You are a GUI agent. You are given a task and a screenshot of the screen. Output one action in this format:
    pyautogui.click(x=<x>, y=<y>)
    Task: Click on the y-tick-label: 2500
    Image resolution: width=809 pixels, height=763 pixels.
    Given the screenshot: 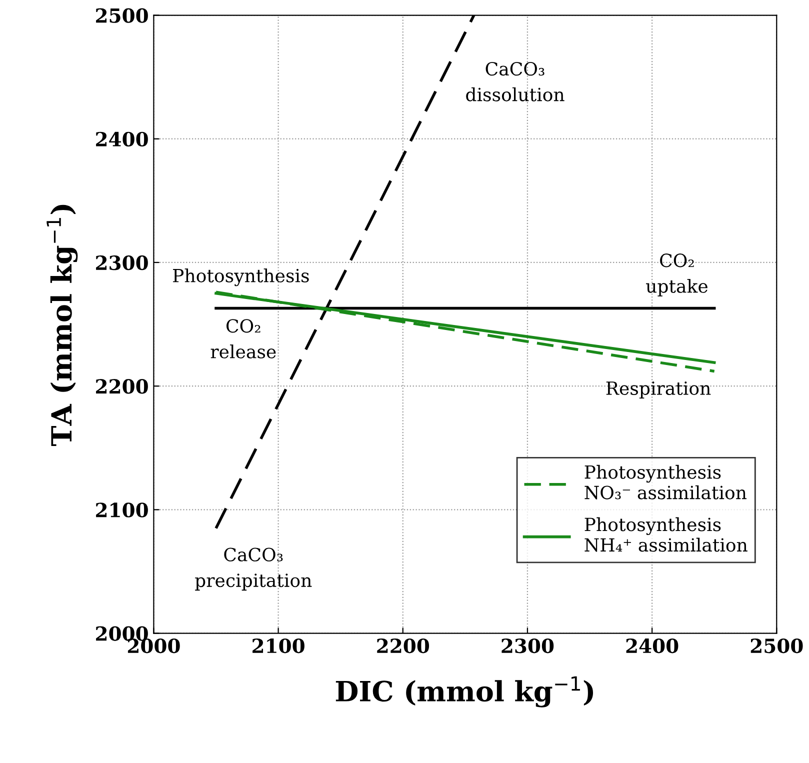 What is the action you would take?
    pyautogui.click(x=122, y=15)
    